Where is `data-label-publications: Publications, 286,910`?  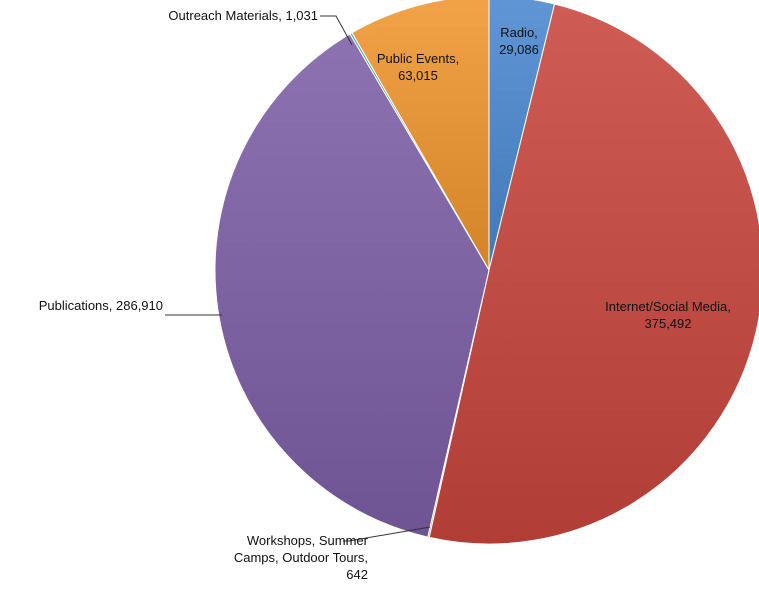 data-label-publications: Publications, 286,910 is located at coordinates (101, 305).